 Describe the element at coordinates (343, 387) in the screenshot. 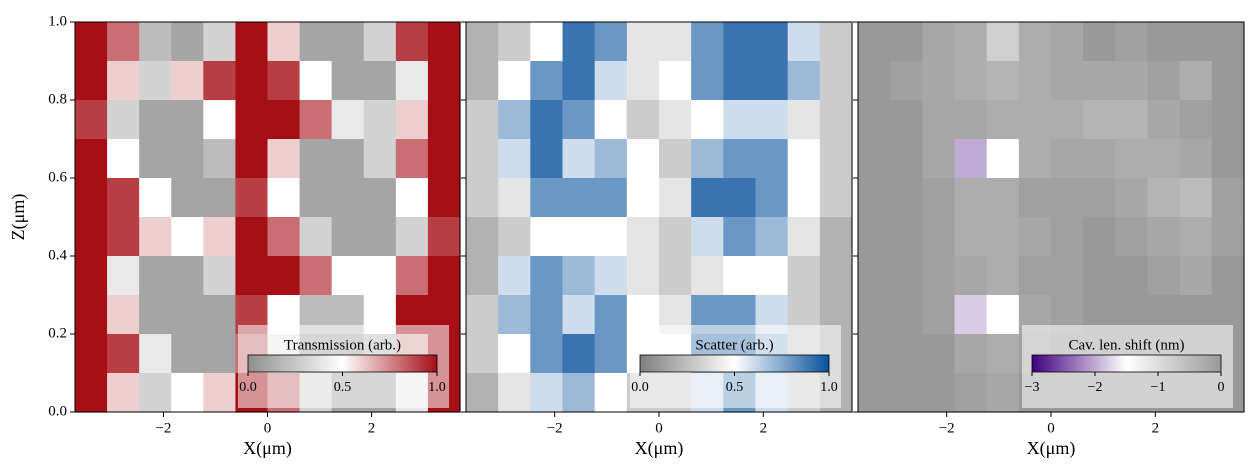

I see `colorbar-tick-label: 0.5` at that location.